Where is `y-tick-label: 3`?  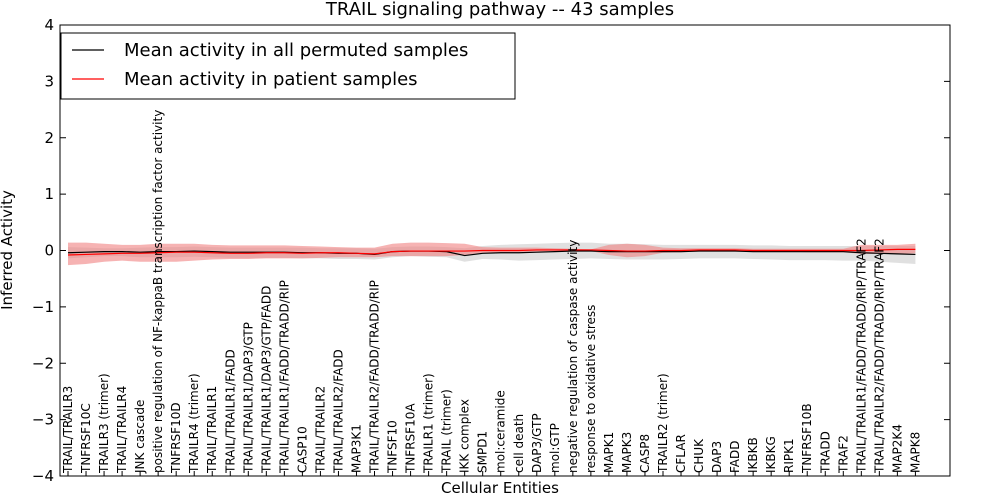
y-tick-label: 3 is located at coordinates (49, 81).